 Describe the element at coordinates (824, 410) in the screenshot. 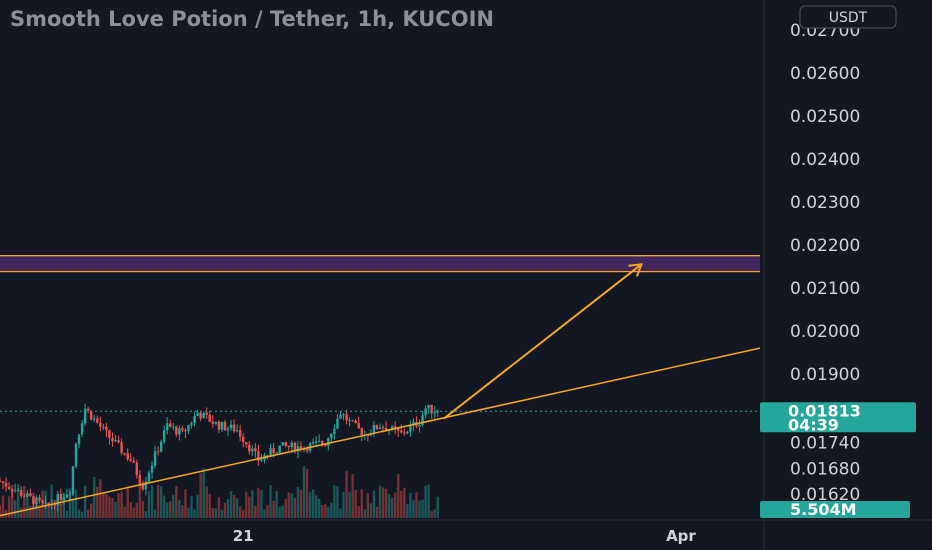

I see `current-price-value: 0.01813` at that location.